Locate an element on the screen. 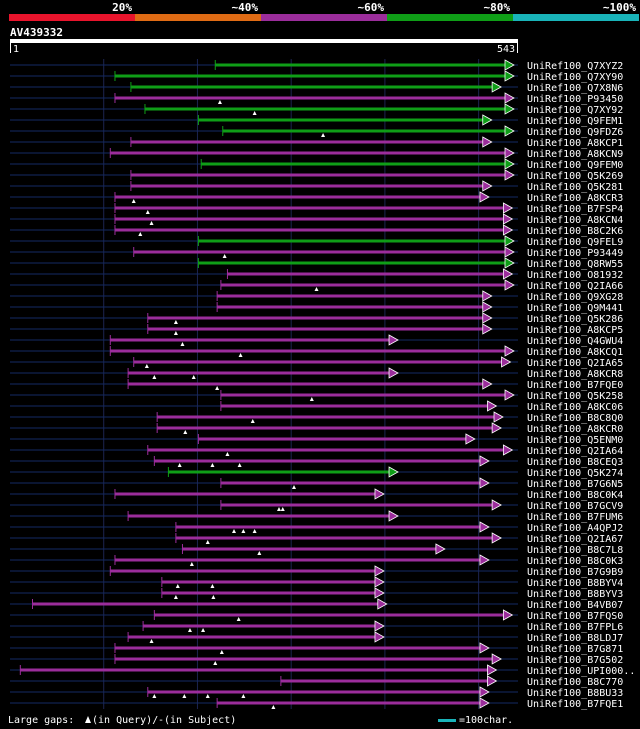  hit-row: UniRef100_Q5K274 is located at coordinates (316, 472).